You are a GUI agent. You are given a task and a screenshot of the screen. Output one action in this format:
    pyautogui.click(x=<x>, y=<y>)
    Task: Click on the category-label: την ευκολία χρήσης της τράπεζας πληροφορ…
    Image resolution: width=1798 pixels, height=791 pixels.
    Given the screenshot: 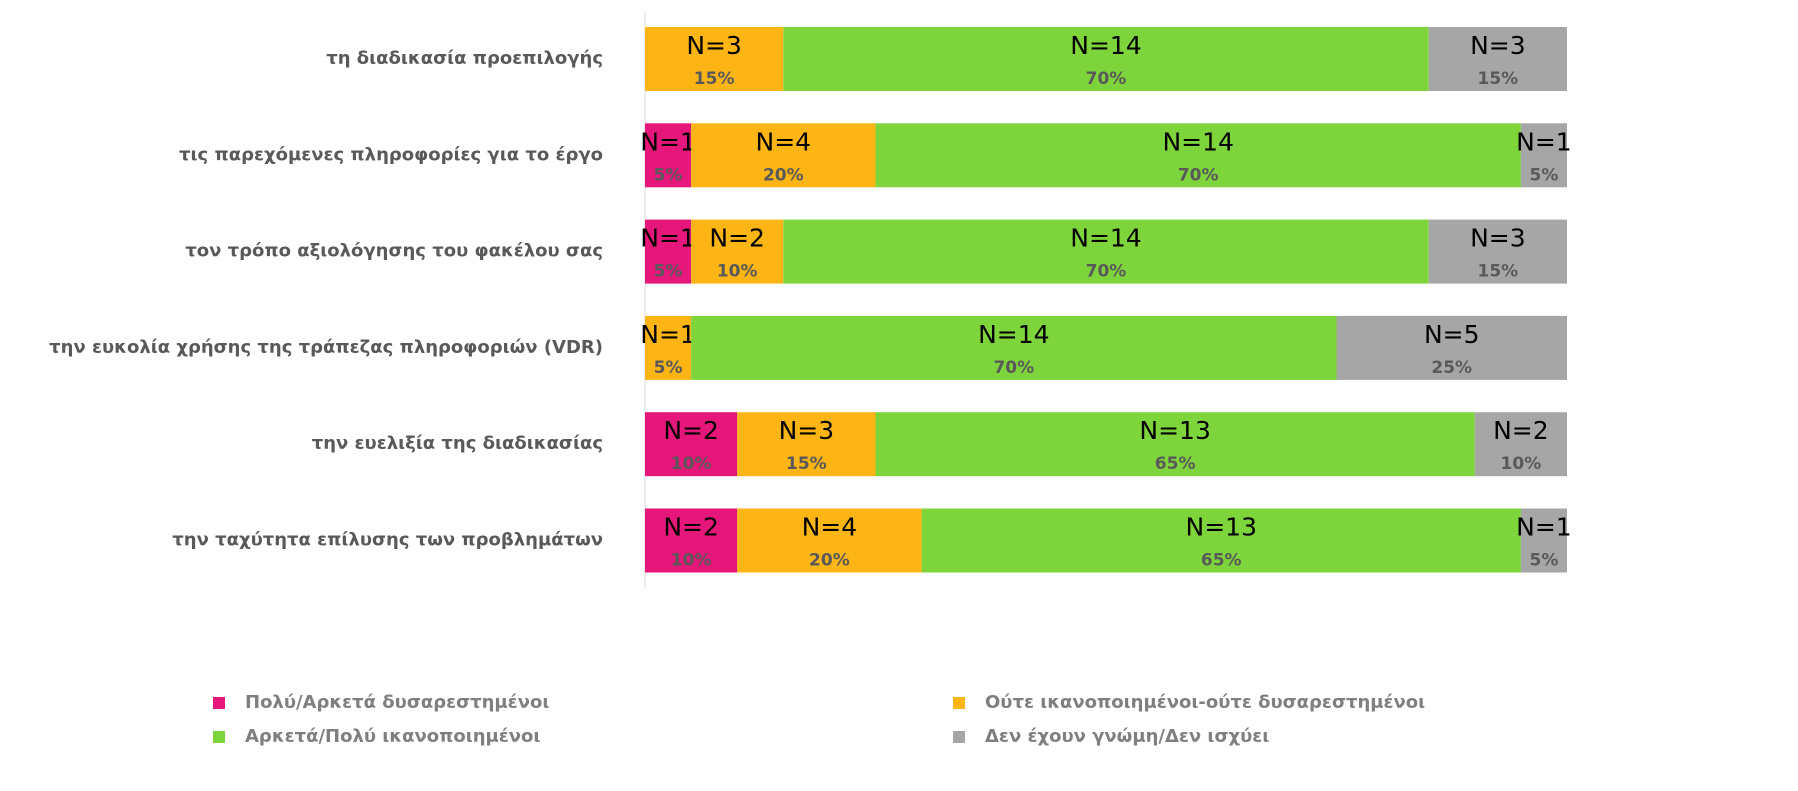 What is the action you would take?
    pyautogui.click(x=326, y=347)
    